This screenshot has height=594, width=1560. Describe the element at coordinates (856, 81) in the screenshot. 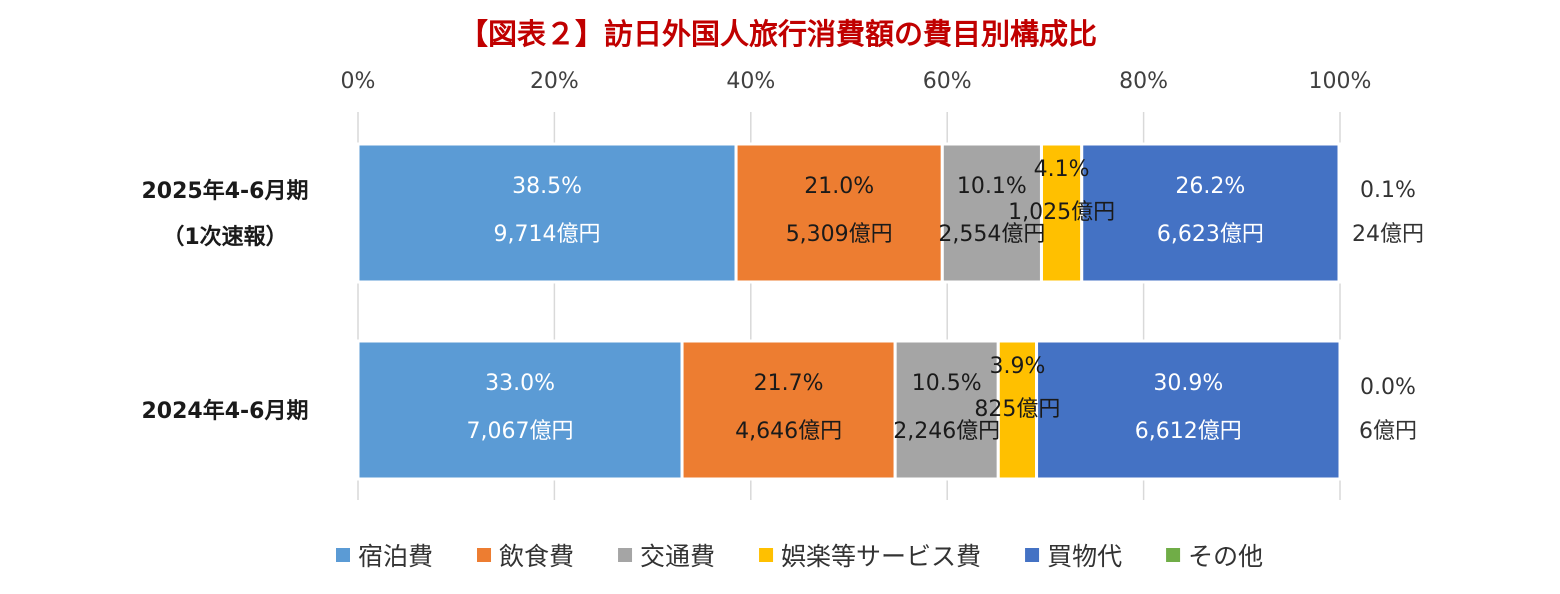

I see `x-axis-ticks: 0% 20% 40% 60% 80% 100%` at that location.